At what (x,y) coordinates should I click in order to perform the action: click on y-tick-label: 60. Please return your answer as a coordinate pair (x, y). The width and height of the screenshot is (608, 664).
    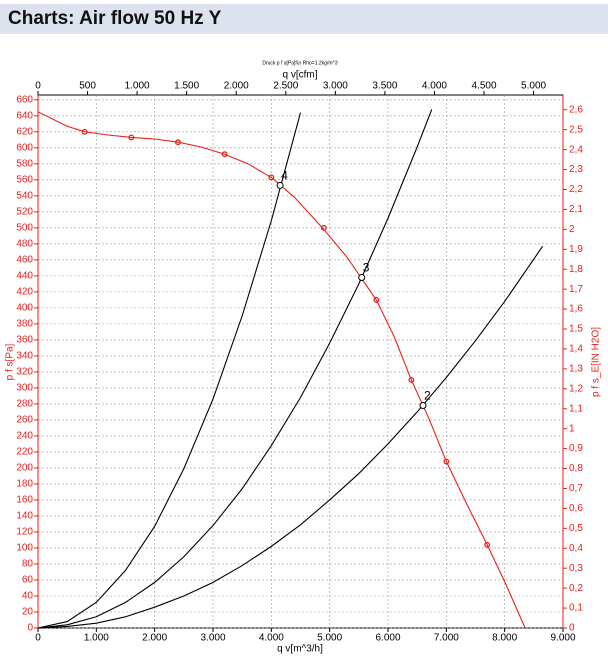
    Looking at the image, I should click on (28, 580).